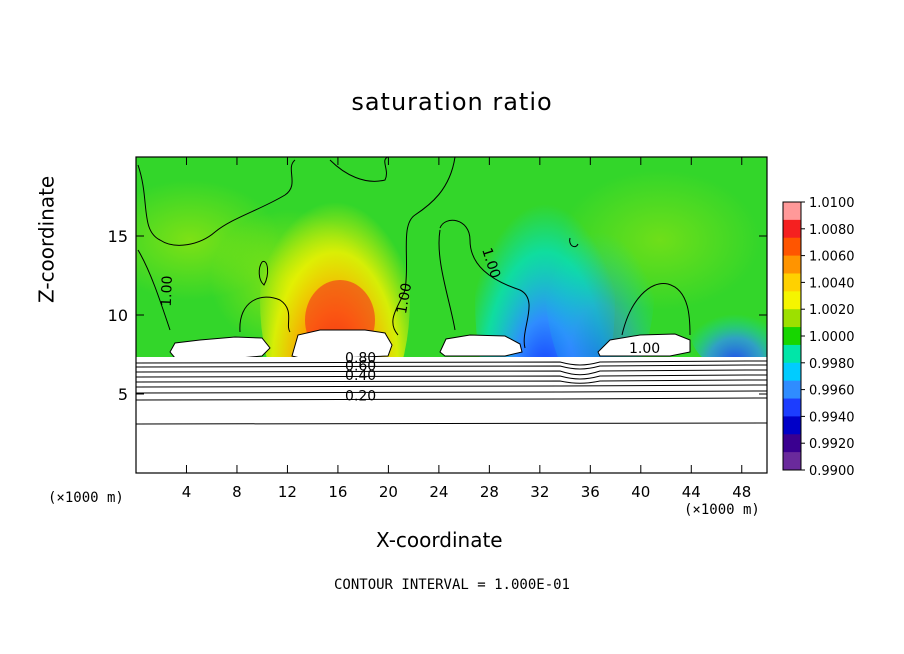  Describe the element at coordinates (447, 280) in the screenshot. I see `contour-1.00-right2` at that location.